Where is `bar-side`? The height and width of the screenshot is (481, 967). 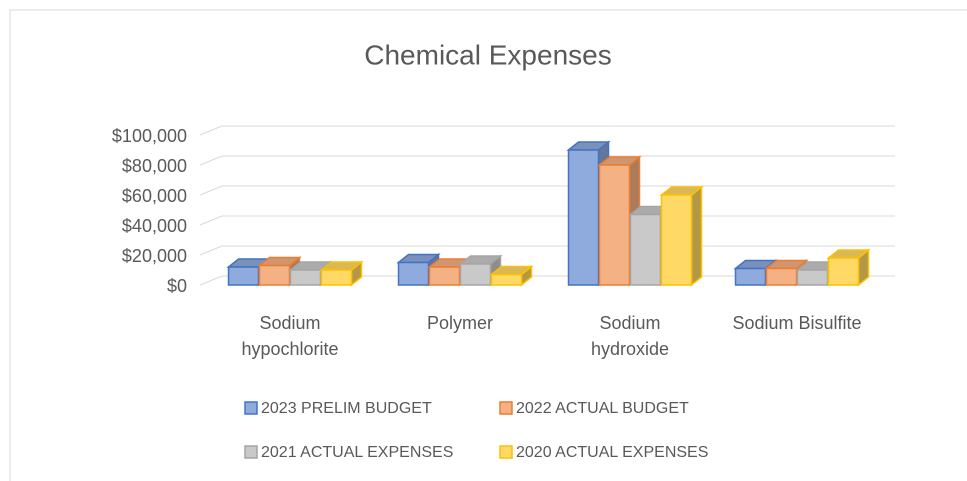 bar-side is located at coordinates (696, 236).